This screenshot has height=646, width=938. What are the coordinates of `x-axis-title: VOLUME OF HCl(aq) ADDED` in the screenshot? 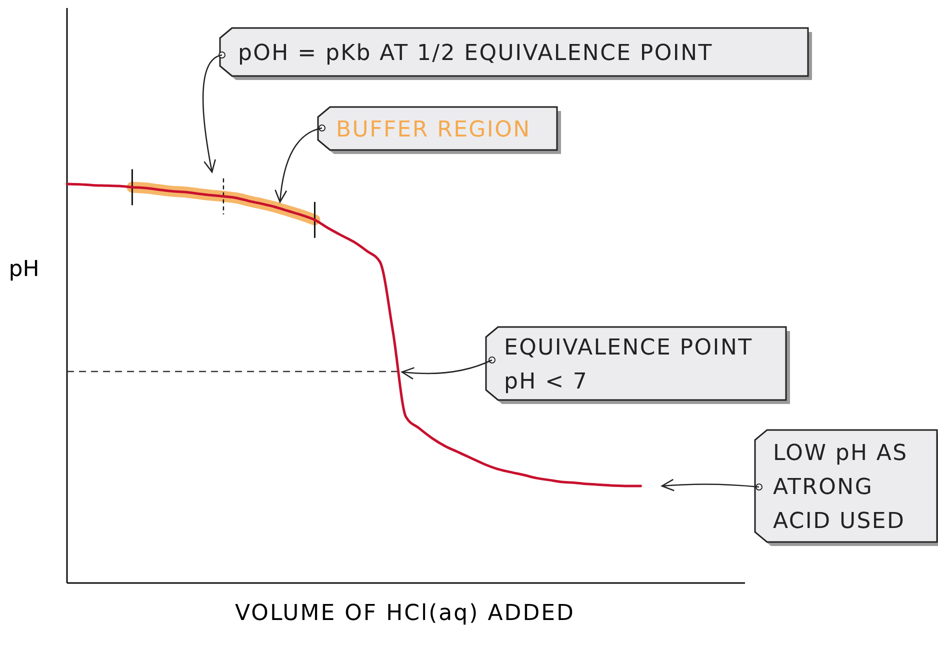 It's located at (405, 613).